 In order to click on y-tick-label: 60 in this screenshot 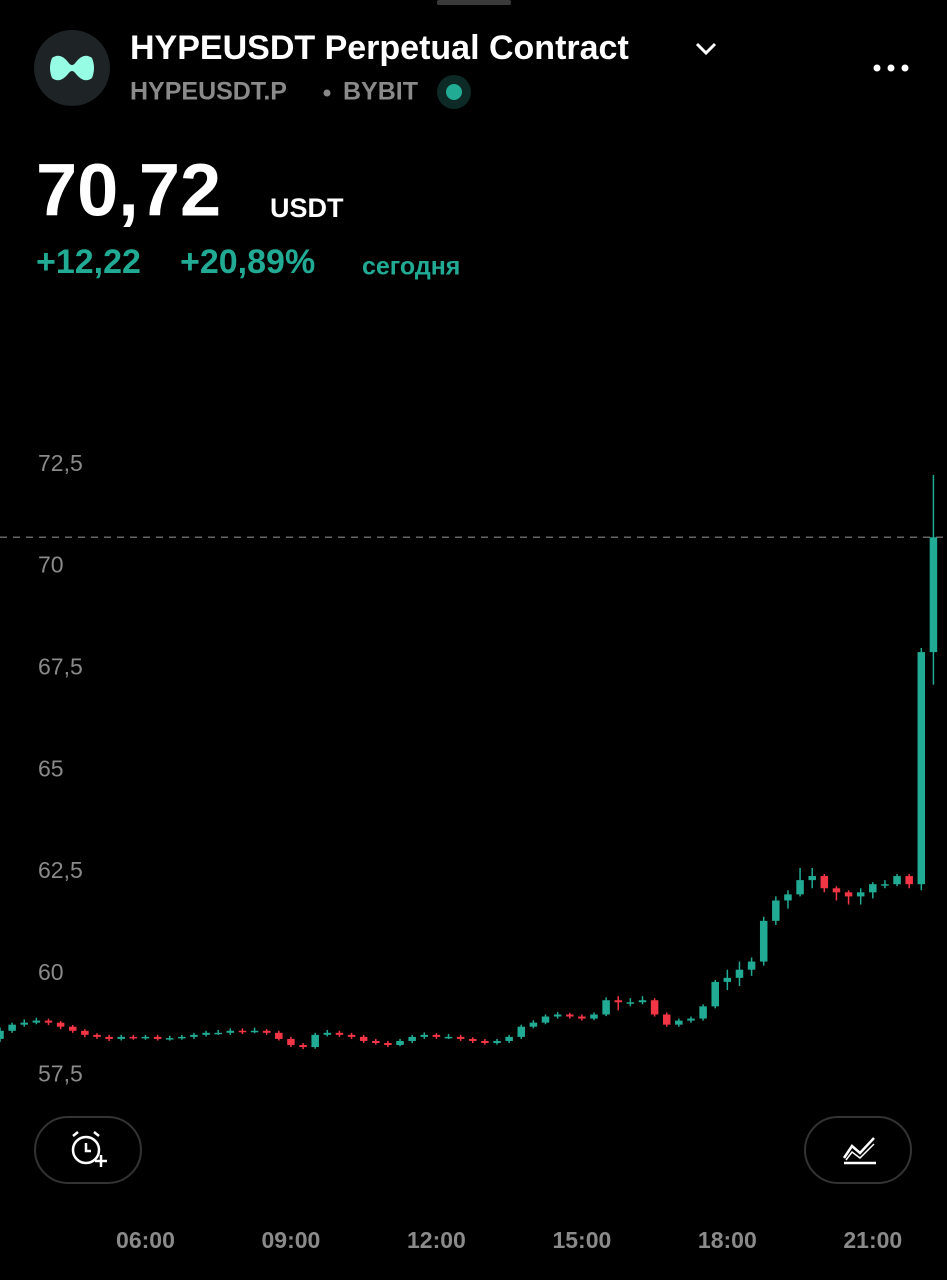, I will do `click(51, 972)`.